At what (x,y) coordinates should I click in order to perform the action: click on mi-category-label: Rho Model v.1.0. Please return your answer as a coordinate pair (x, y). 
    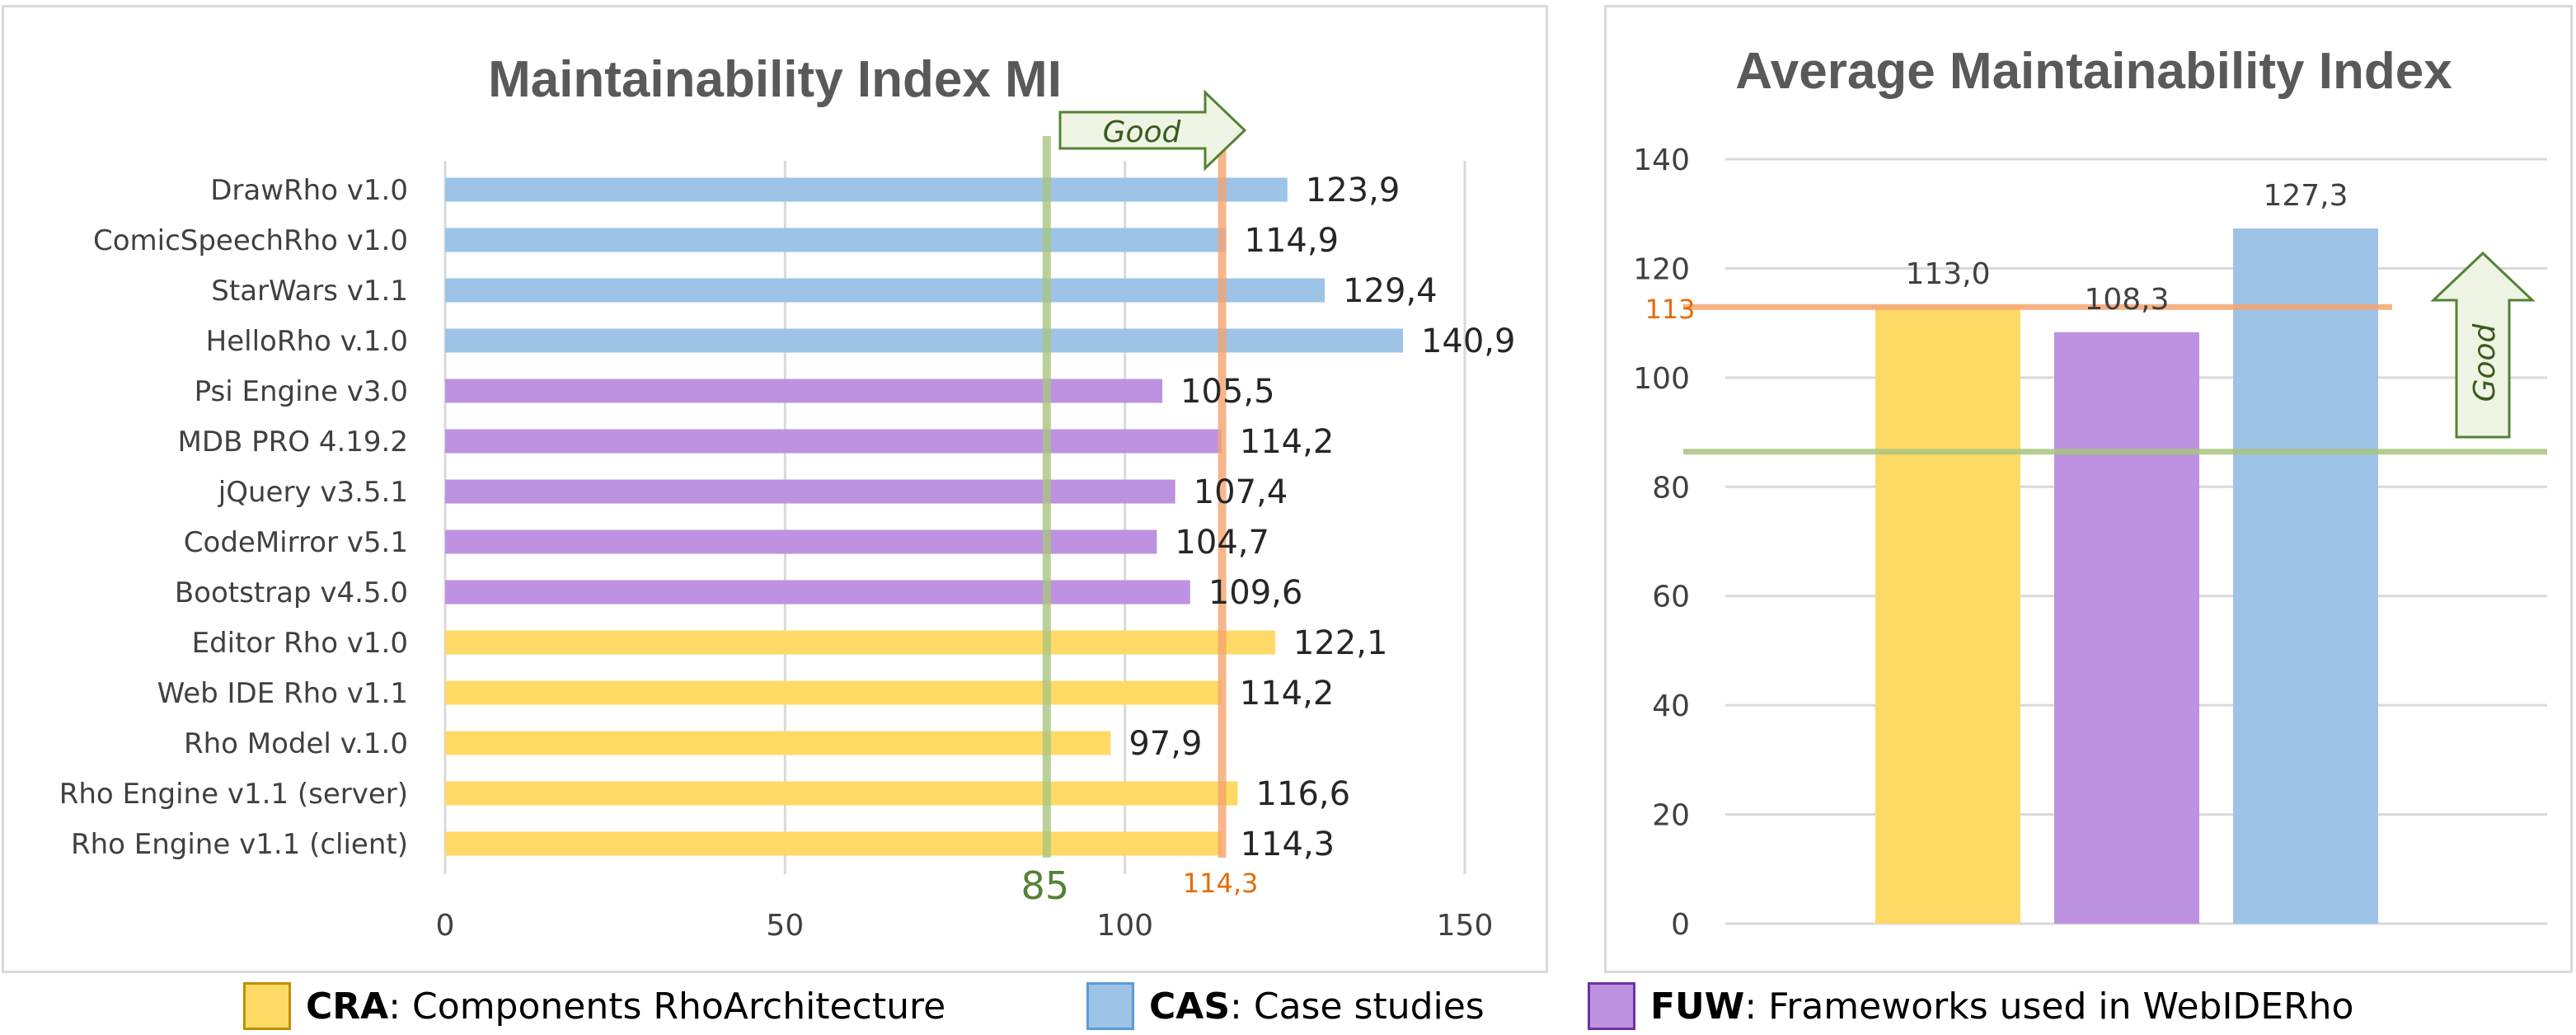
    Looking at the image, I should click on (296, 744).